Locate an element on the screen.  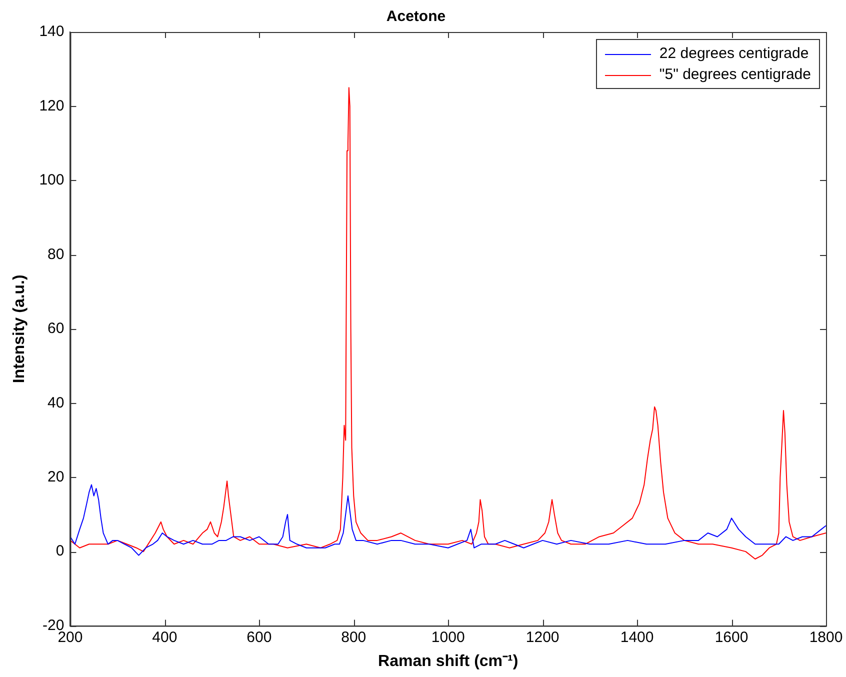
x-axis-title: Raman shift (cm⁻¹) is located at coordinates (448, 661).